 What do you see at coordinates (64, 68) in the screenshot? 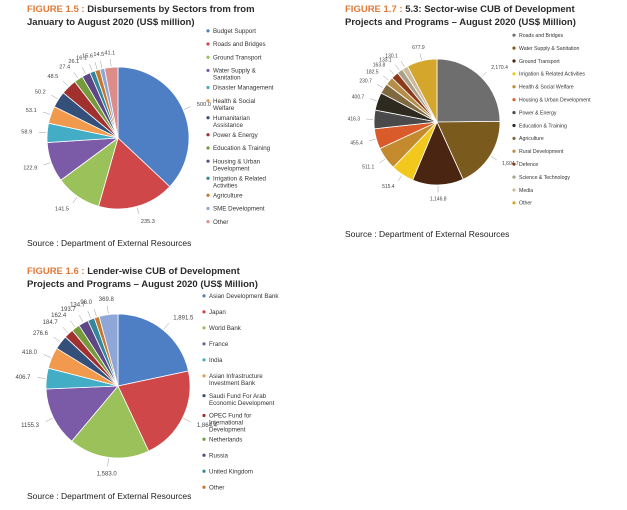
I see `fig15-data-label-8: 27.4` at bounding box center [64, 68].